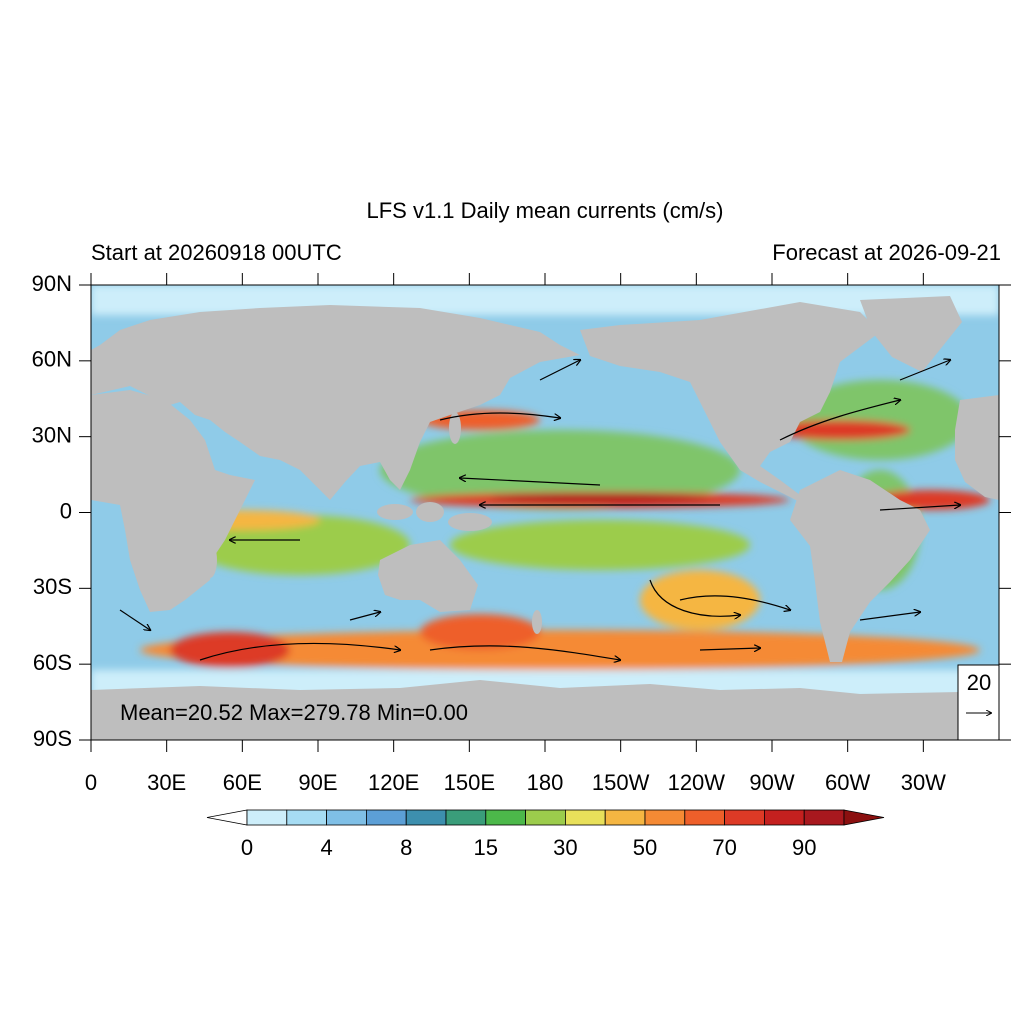 The image size is (1024, 1024). Describe the element at coordinates (697, 782) in the screenshot. I see `x-tick-label: 120W` at that location.